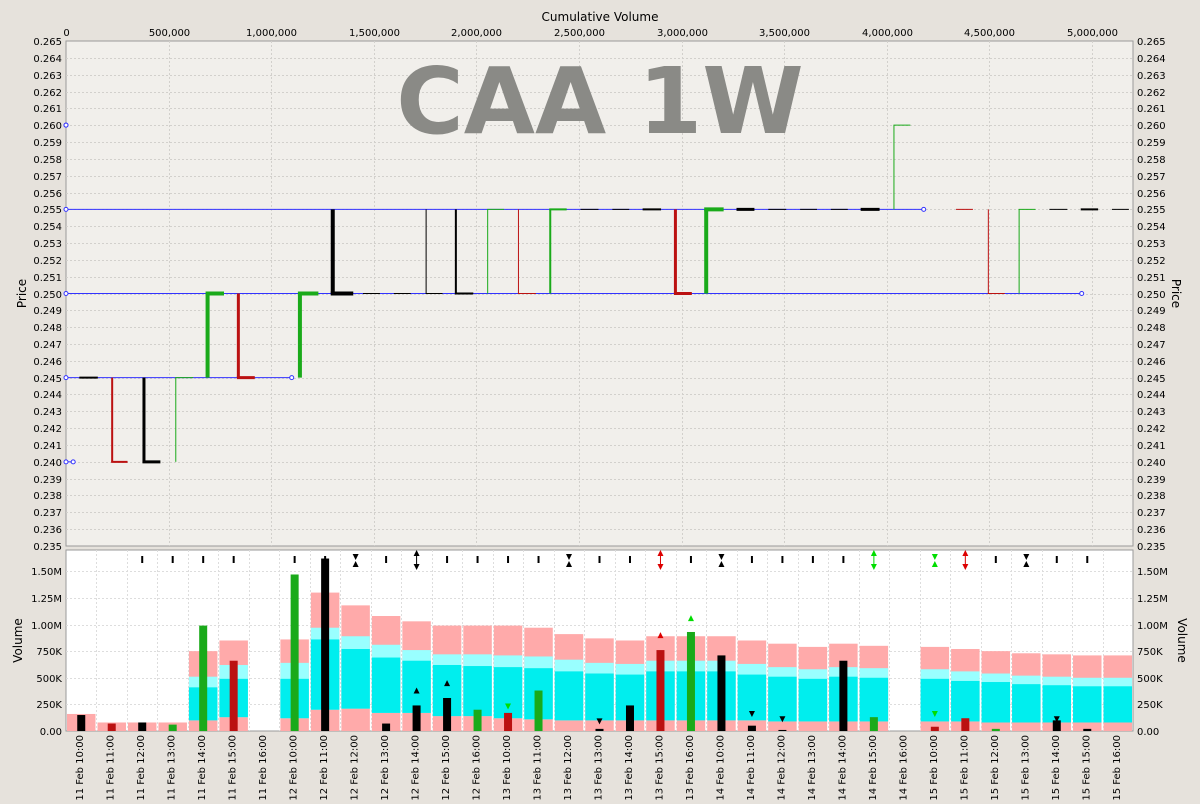 This screenshot has height=804, width=1200. What do you see at coordinates (1152, 599) in the screenshot?
I see `volume-y-tick-label-right: 1.25M` at bounding box center [1152, 599].